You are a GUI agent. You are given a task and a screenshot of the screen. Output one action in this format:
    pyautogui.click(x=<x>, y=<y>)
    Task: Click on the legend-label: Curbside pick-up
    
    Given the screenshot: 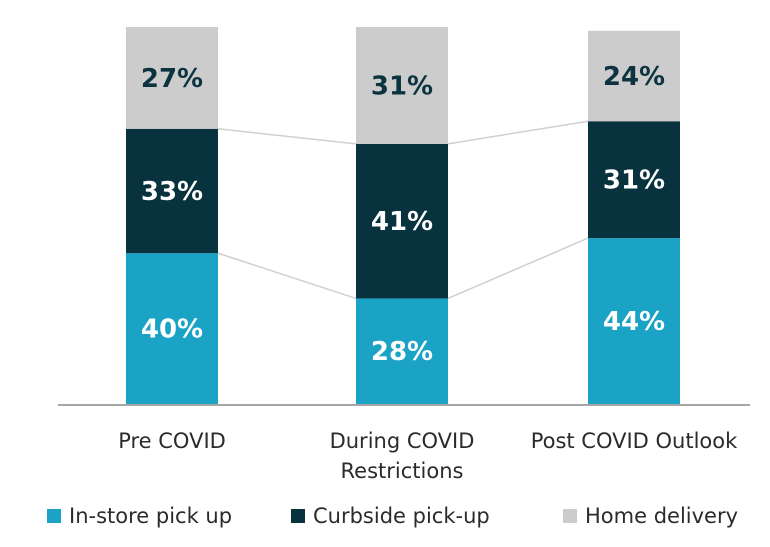 What is the action you would take?
    pyautogui.click(x=401, y=516)
    